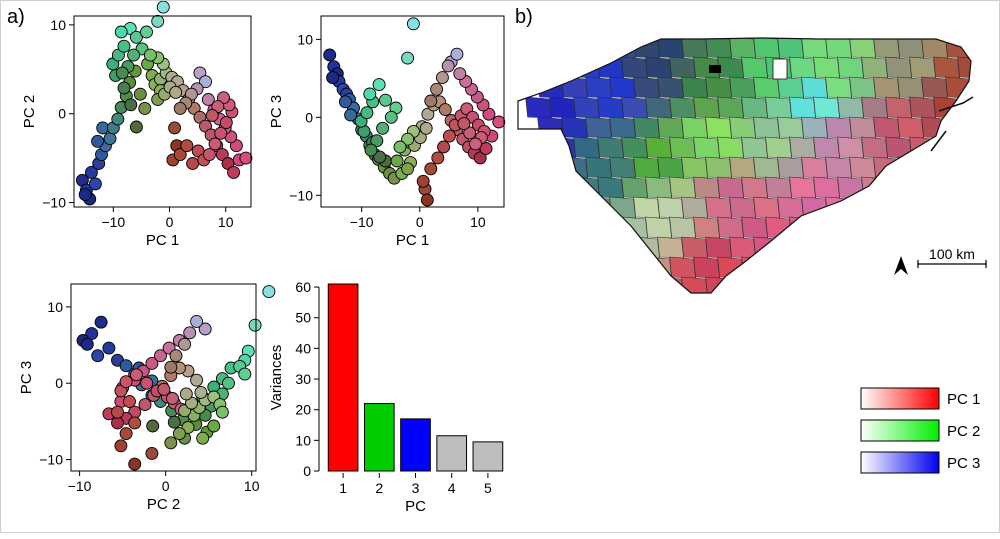  What do you see at coordinates (276, 378) in the screenshot?
I see `y-axis-label: Variances` at bounding box center [276, 378].